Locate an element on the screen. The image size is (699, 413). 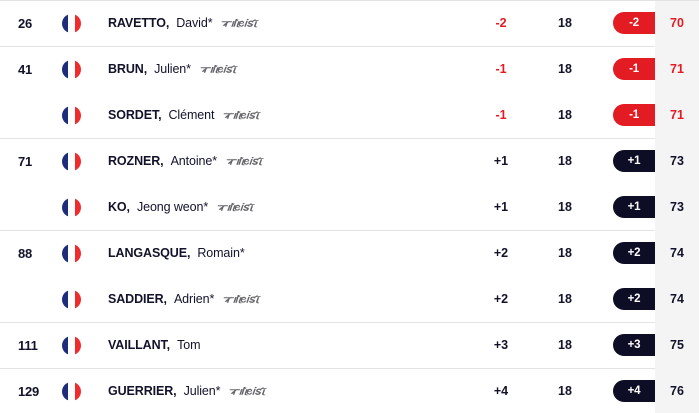
player-name-cell: SORDET, Clément is located at coordinates (286, 115).